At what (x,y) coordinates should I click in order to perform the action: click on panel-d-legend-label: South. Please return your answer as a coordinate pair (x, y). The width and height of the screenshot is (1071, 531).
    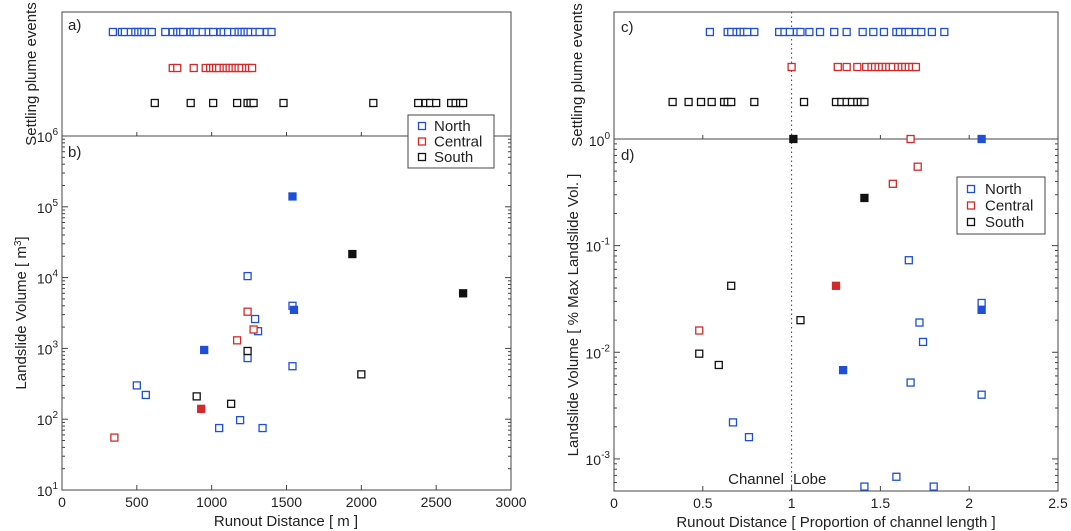
    Looking at the image, I should click on (1004, 222).